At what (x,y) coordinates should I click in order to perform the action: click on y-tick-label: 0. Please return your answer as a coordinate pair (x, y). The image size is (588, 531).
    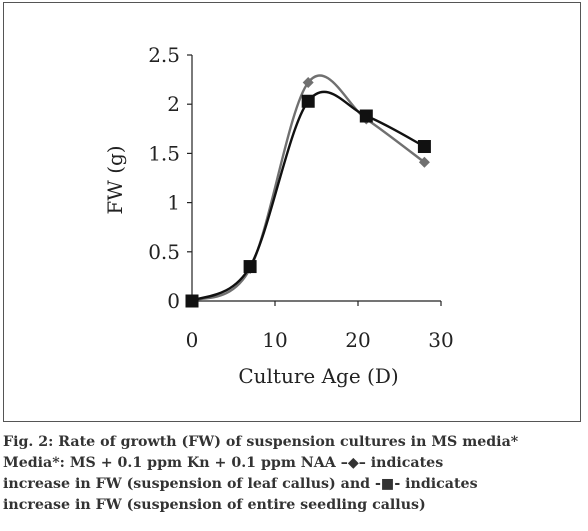
    Looking at the image, I should click on (173, 301).